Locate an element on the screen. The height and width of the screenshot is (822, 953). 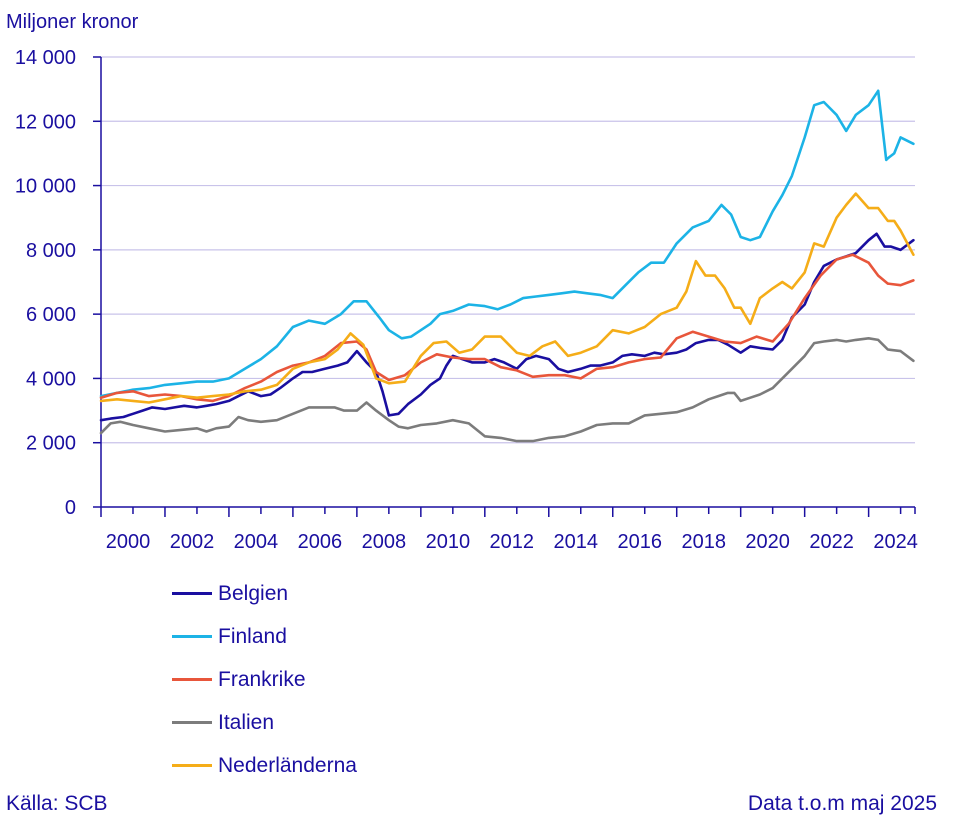
legend-label: Nederländerna is located at coordinates (287, 765).